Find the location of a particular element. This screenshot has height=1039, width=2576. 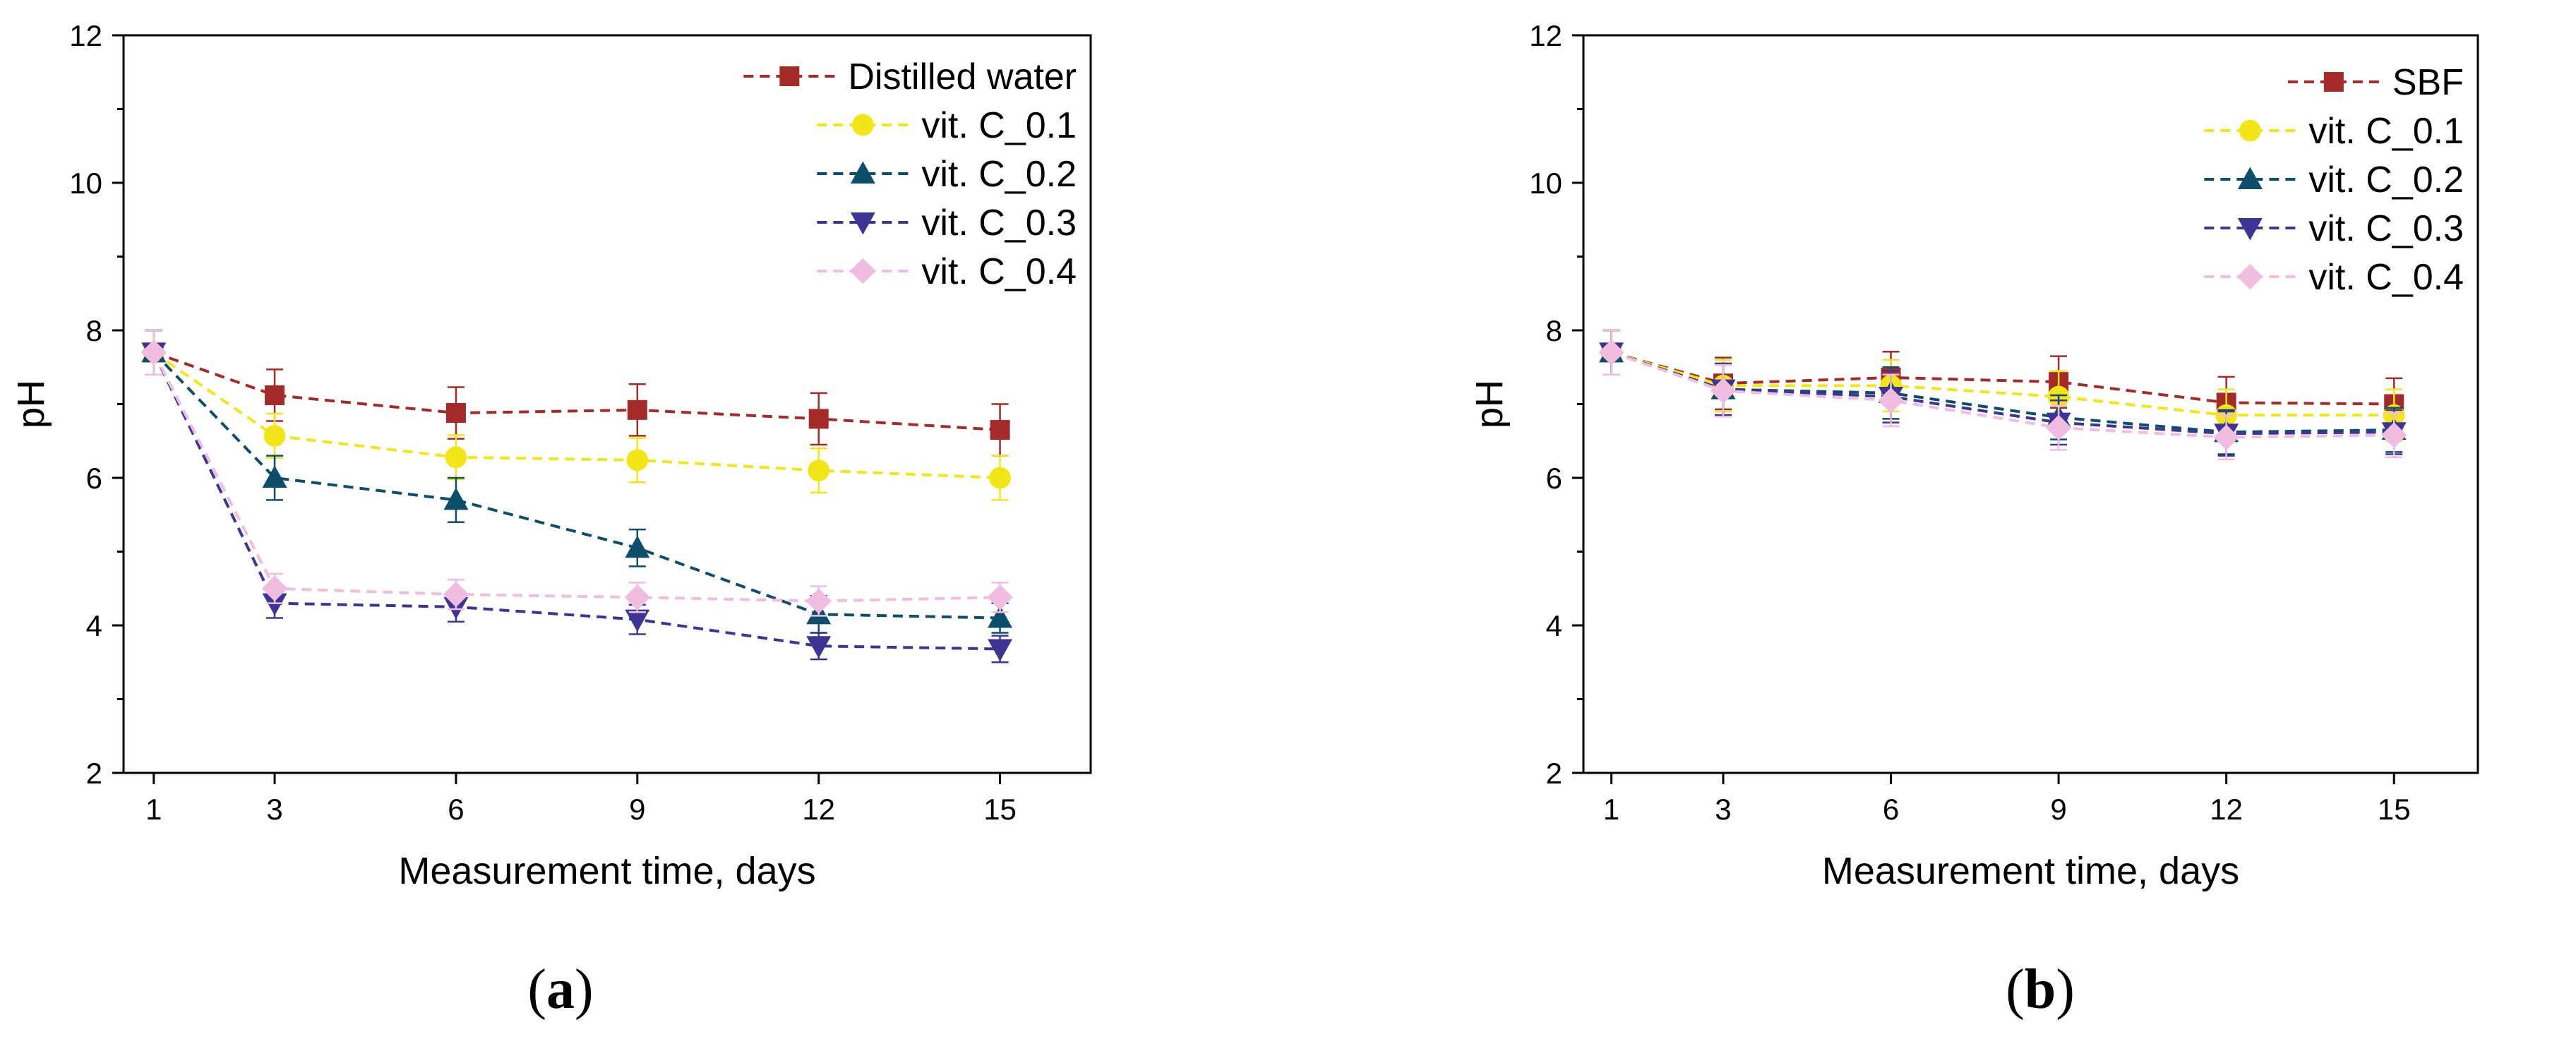

x-axis-title: Measurement time, days is located at coordinates (2030, 871).